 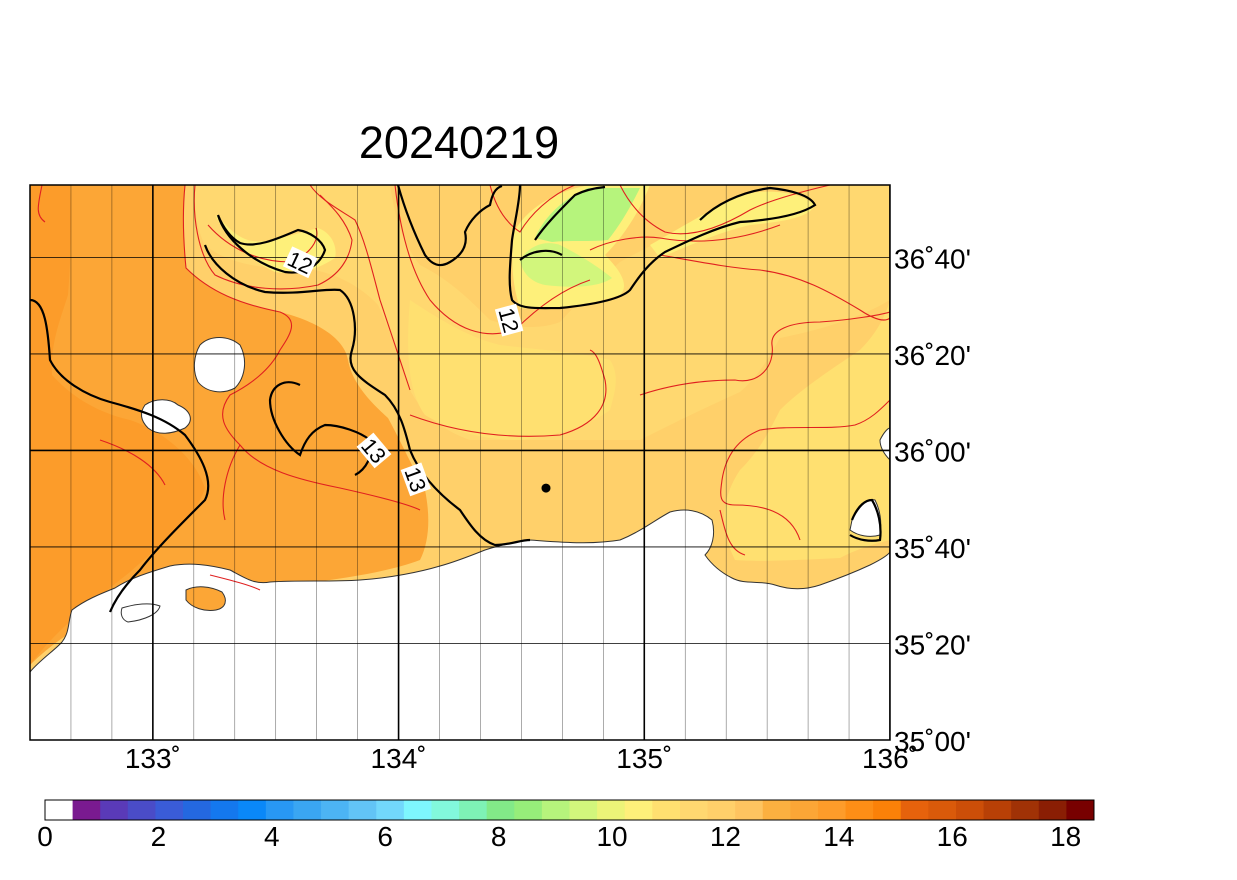 What do you see at coordinates (159, 836) in the screenshot?
I see `colorbar-tick-label: 2` at bounding box center [159, 836].